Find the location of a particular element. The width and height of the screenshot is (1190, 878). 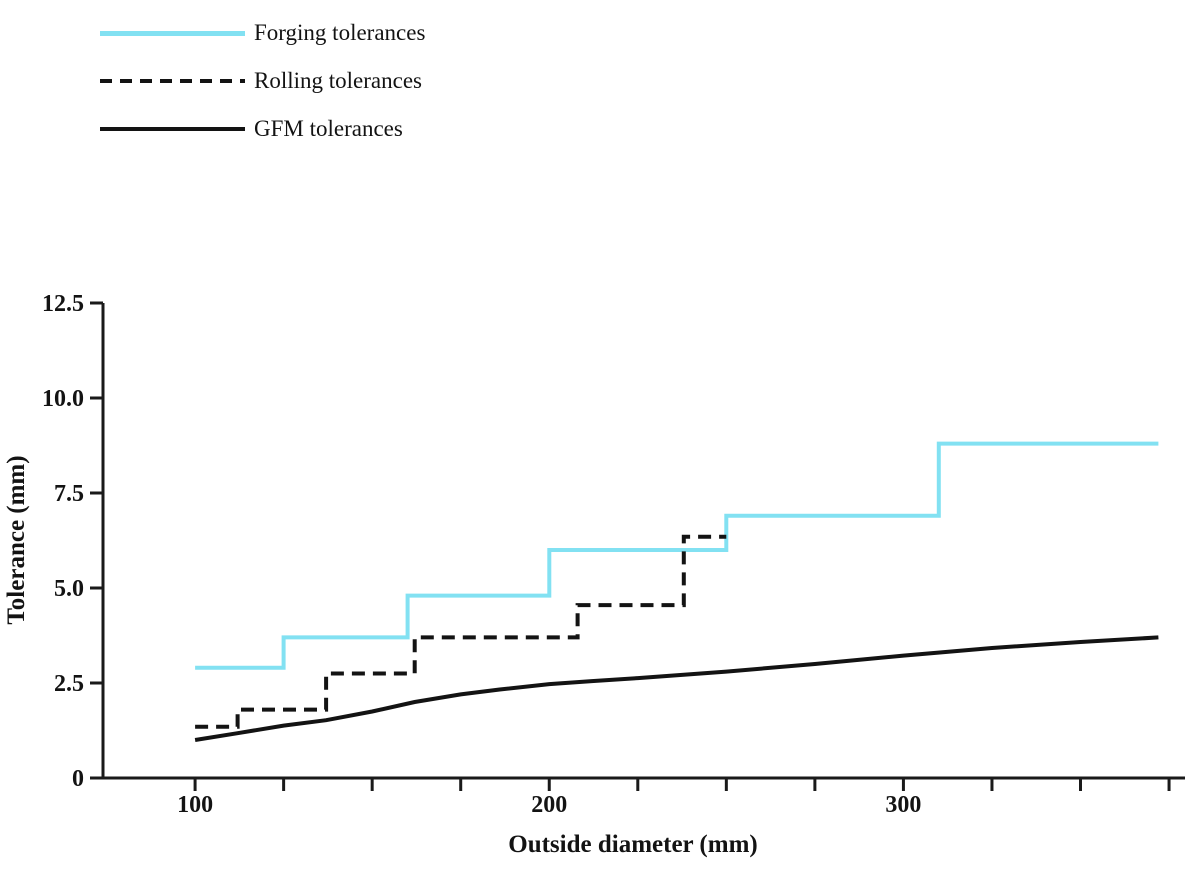

legend-label-forging: Forging tolerances is located at coordinates (340, 32).